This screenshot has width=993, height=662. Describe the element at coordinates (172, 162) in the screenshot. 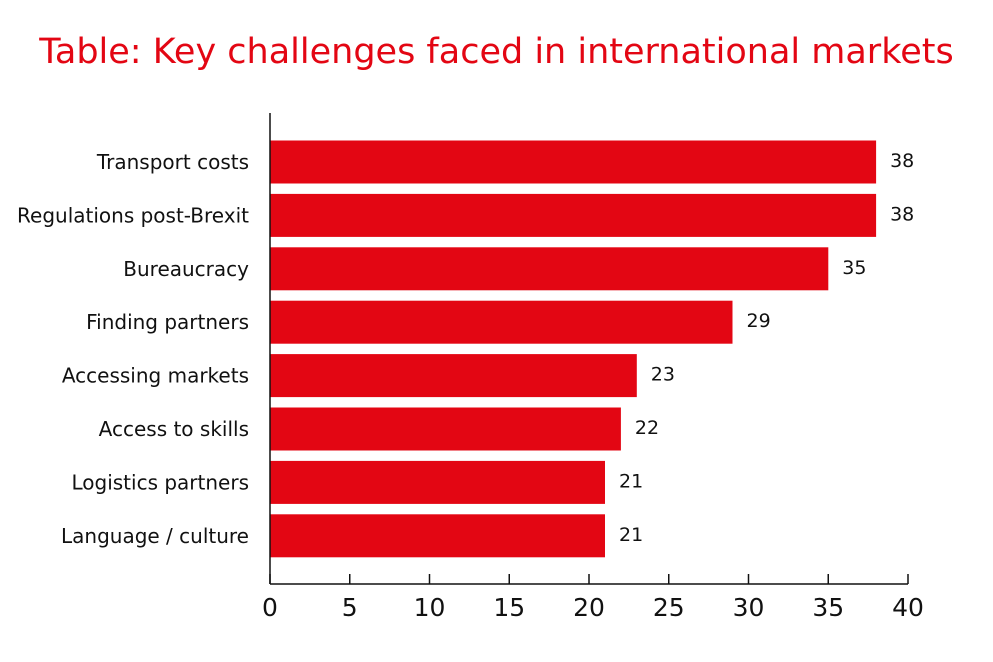

I see `category-label: Transport costs` at that location.